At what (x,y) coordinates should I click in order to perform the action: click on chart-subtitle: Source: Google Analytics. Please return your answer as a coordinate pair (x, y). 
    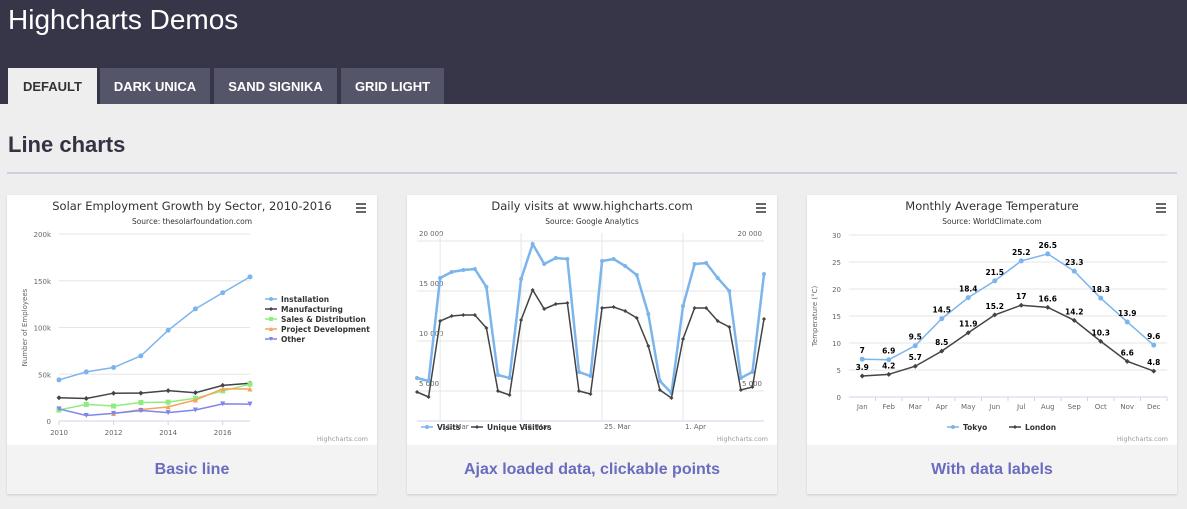
    Looking at the image, I should click on (592, 221).